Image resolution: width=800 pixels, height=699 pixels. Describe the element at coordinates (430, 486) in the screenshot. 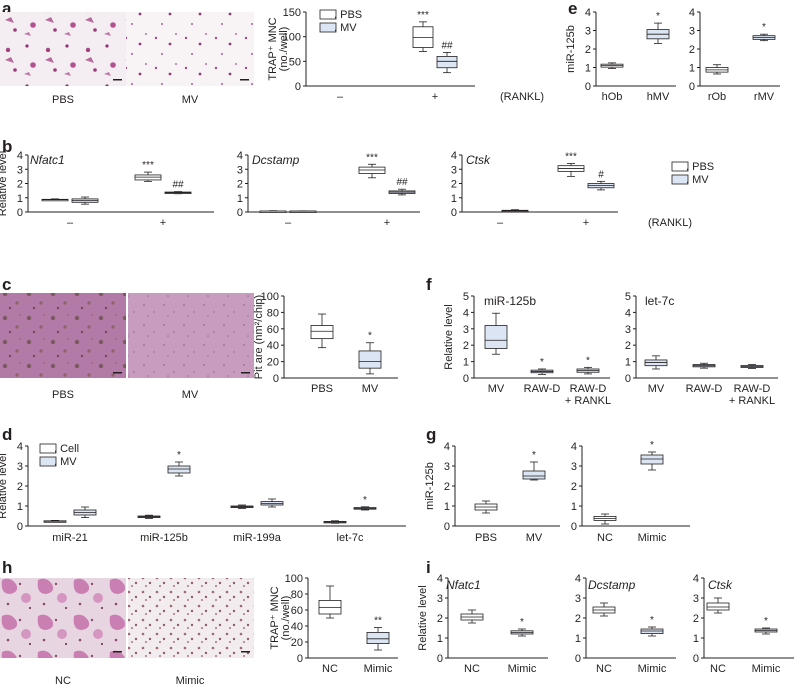

I see `y-axis-label: miR-125b` at that location.